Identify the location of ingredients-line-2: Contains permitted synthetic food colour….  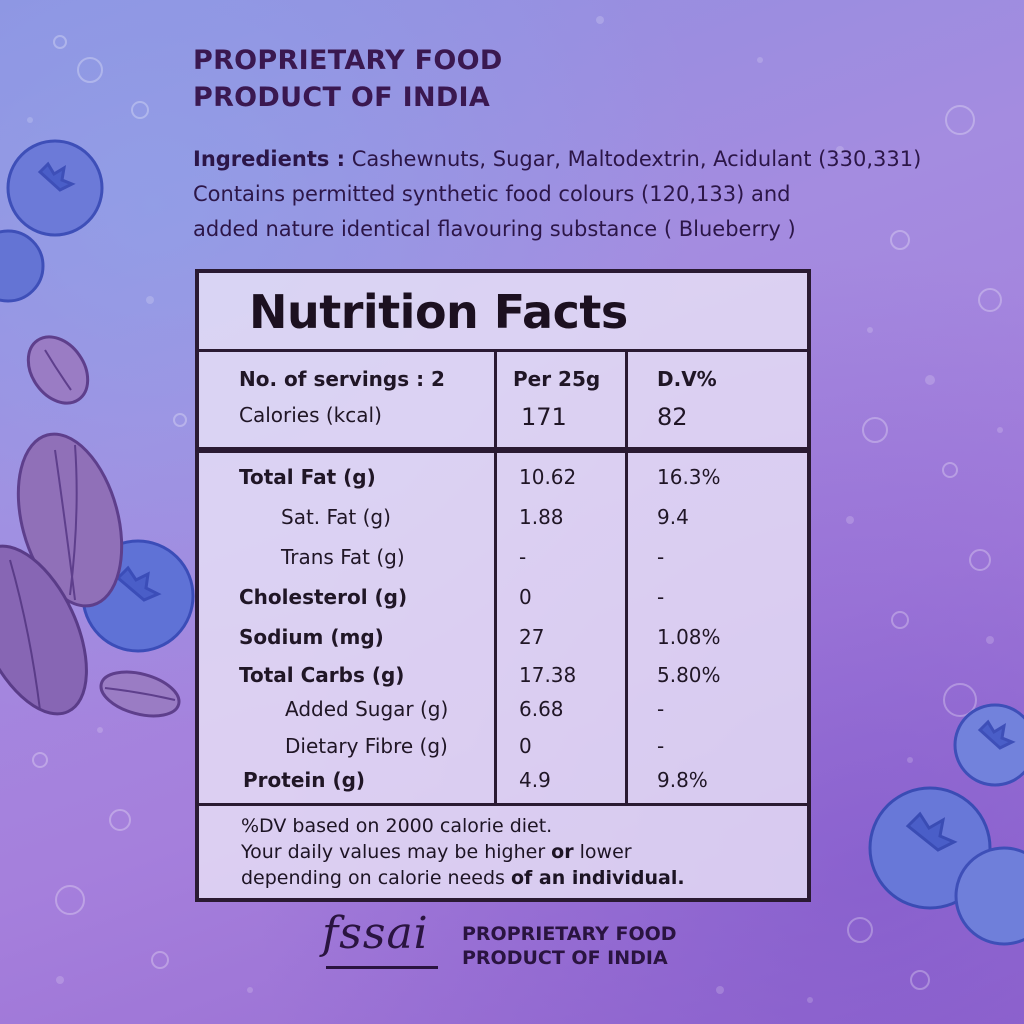
(492, 194).